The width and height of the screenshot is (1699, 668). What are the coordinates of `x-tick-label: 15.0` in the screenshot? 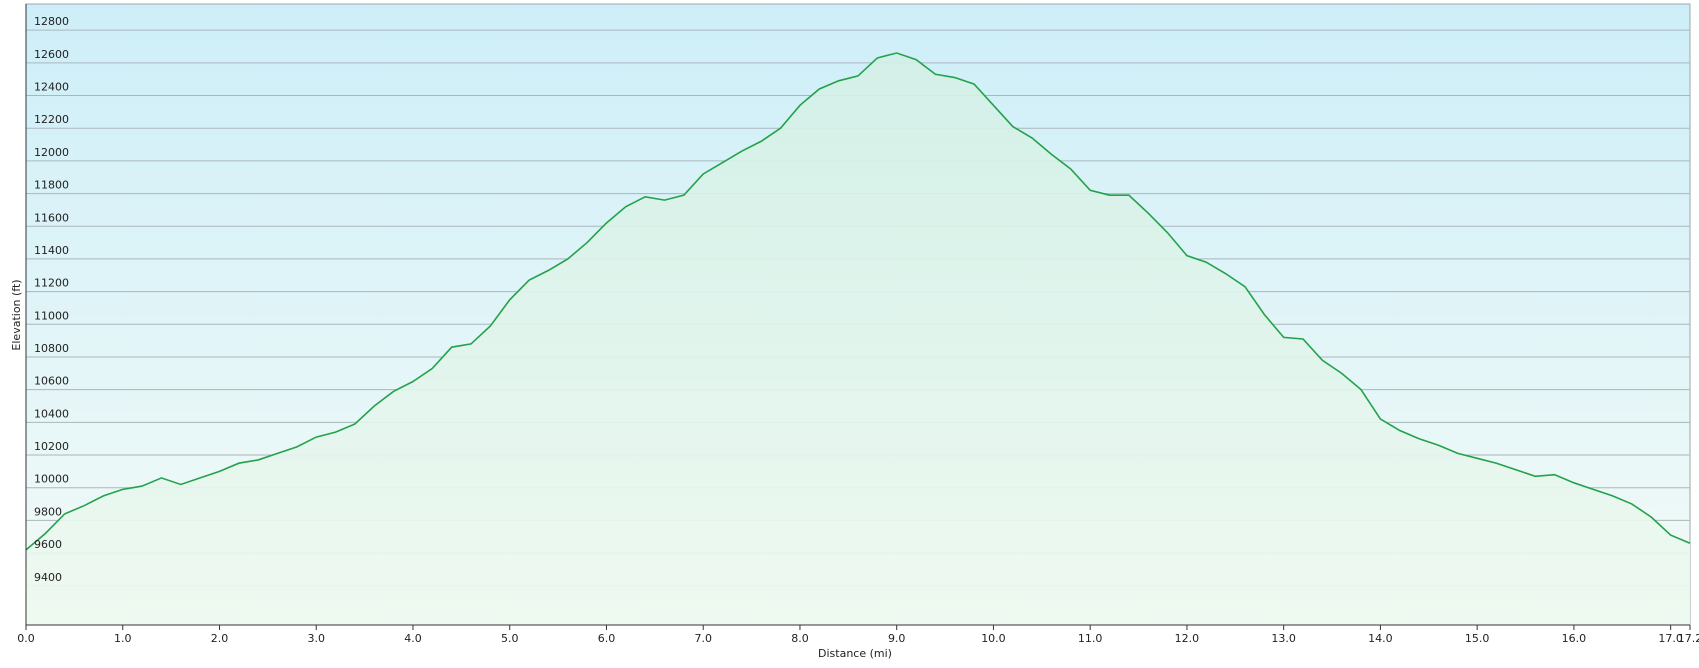 It's located at (1477, 638).